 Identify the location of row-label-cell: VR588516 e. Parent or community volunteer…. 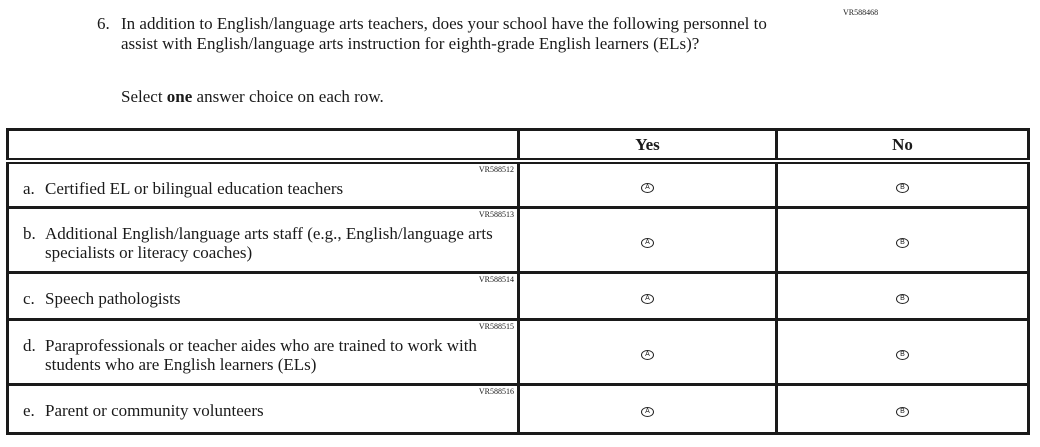
(263, 409).